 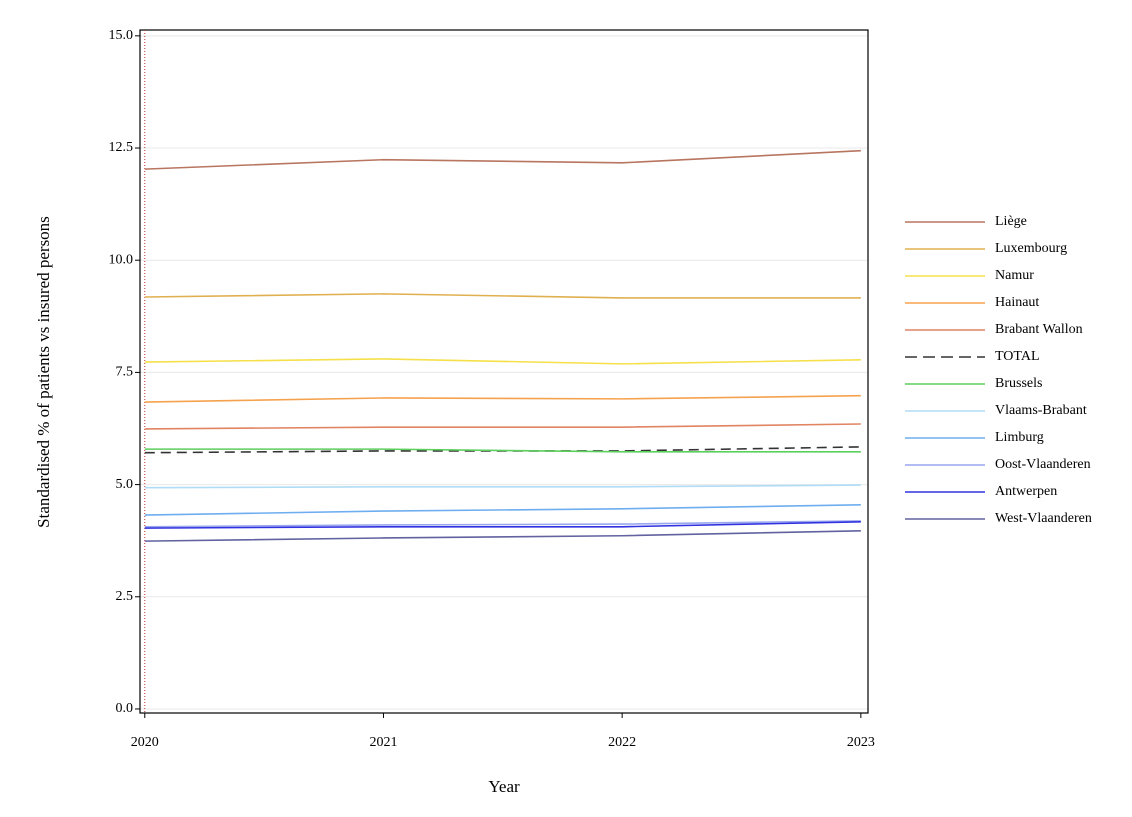 What do you see at coordinates (1041, 410) in the screenshot?
I see `legend-label: Vlaams-Brabant` at bounding box center [1041, 410].